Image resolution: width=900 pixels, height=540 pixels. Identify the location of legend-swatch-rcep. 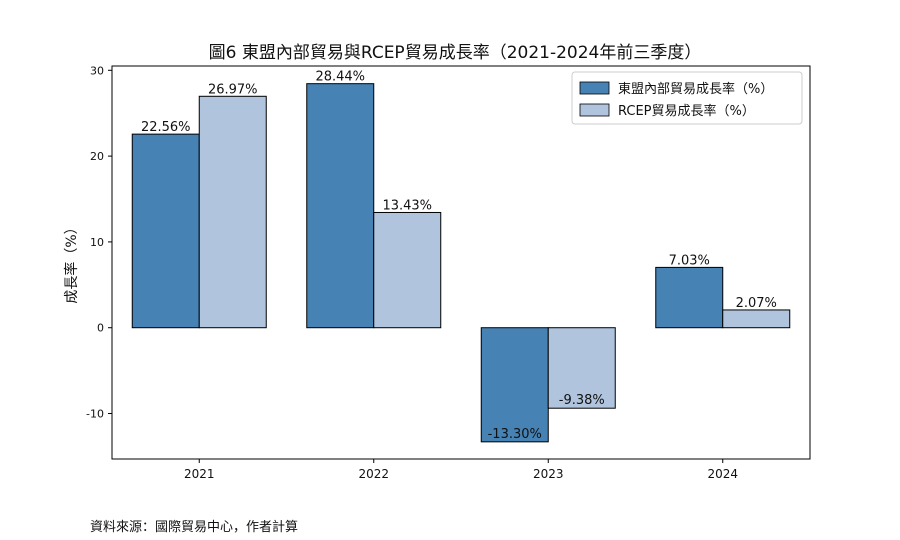
(594, 110).